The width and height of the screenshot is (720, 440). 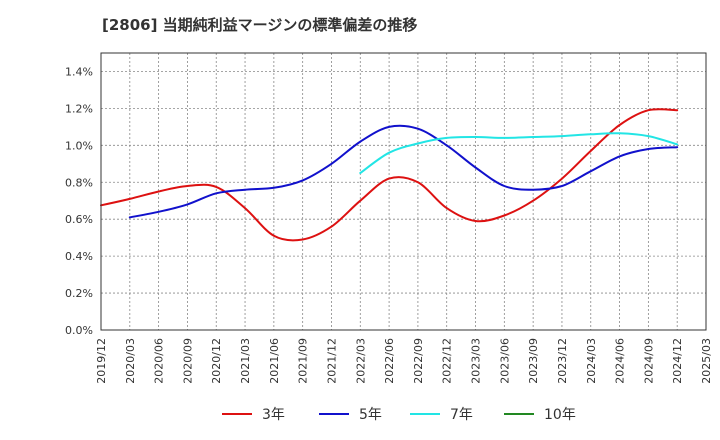 I want to click on x-tick-label: 2022/09, so click(x=418, y=361).